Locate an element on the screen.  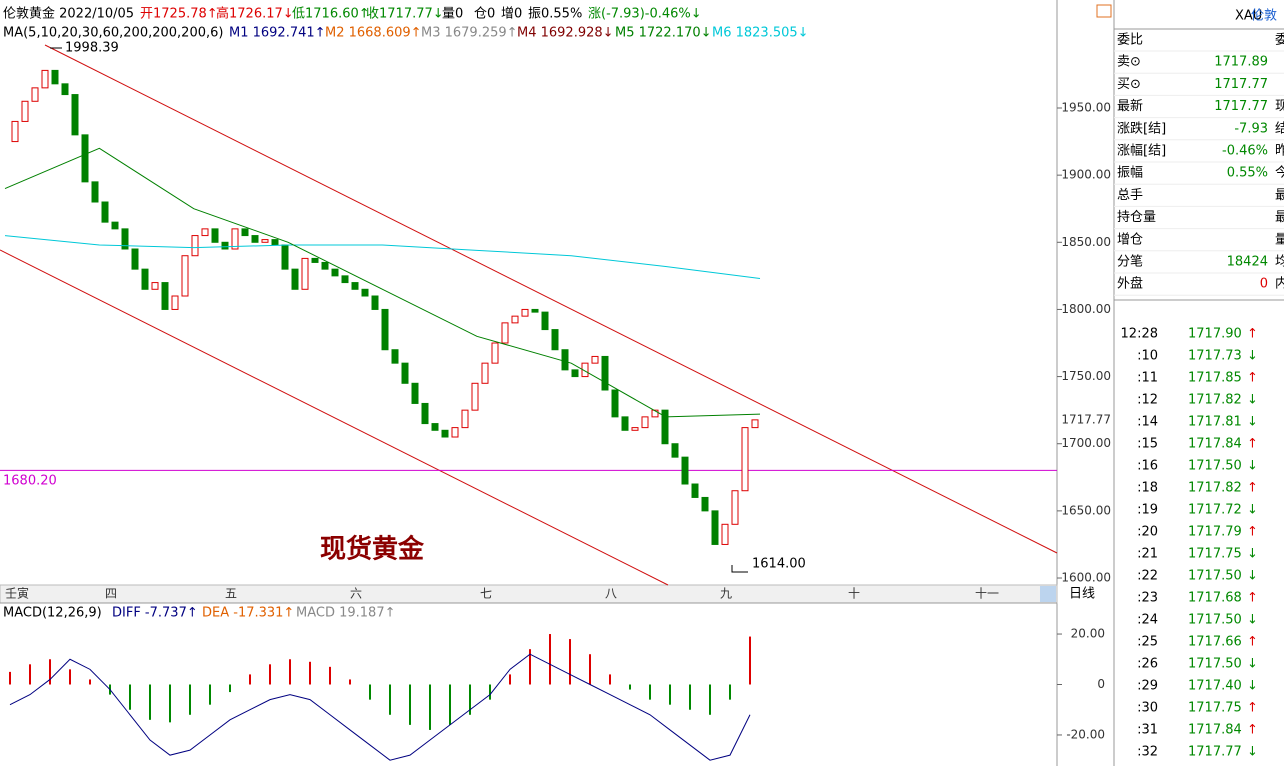
x-axis-strip is located at coordinates (529, 594).